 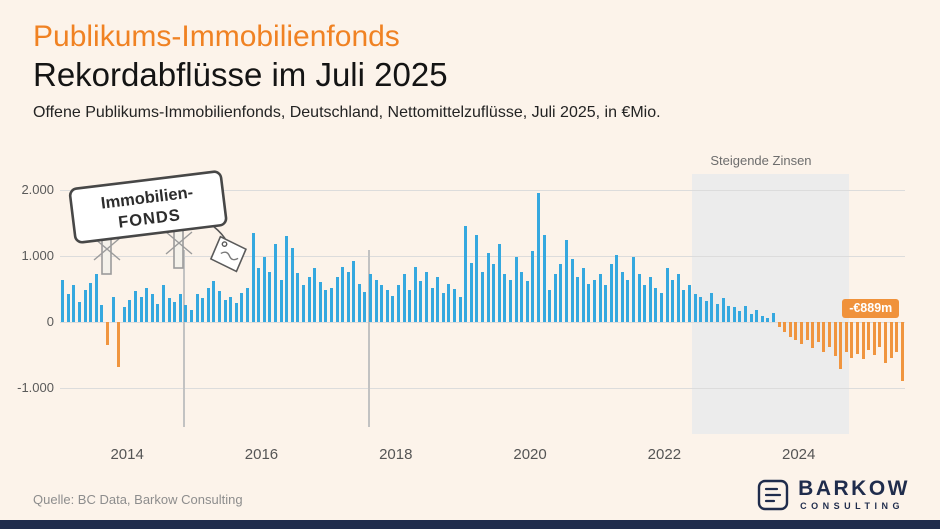 I want to click on sign-brace-right-icon, so click(x=179, y=243).